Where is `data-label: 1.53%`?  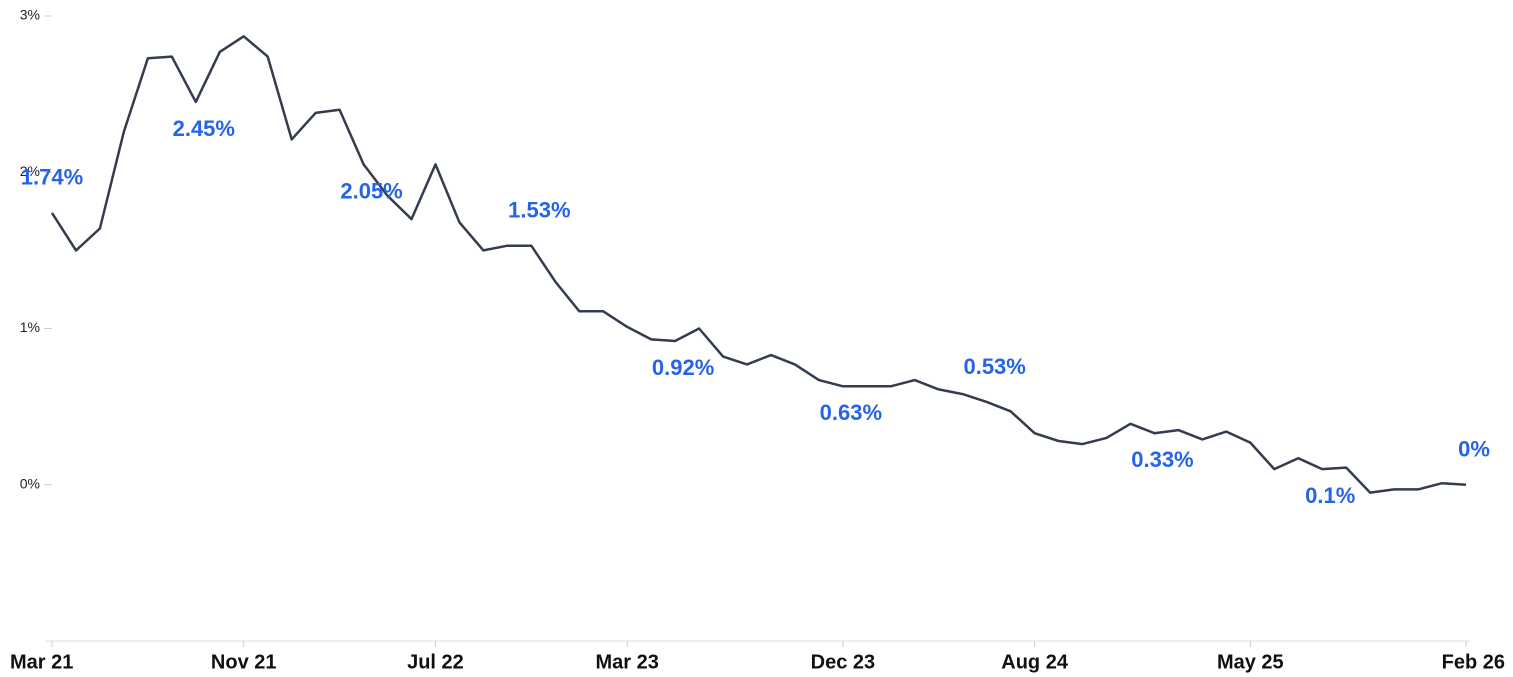 data-label: 1.53% is located at coordinates (539, 210).